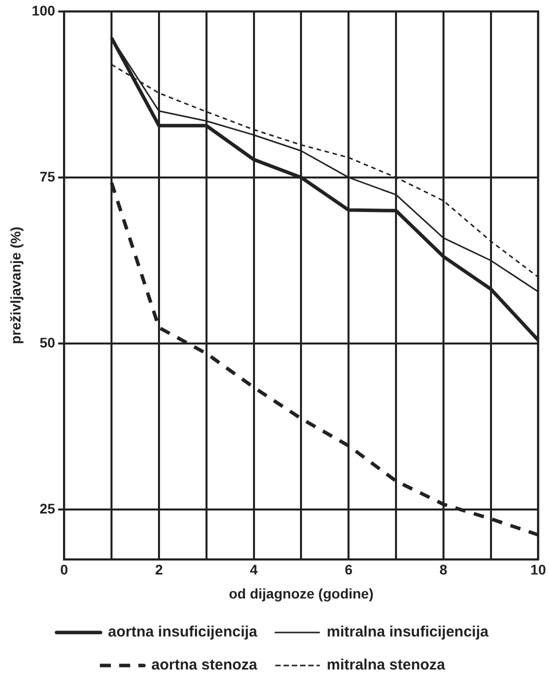  Describe the element at coordinates (386, 665) in the screenshot. I see `legend-label: mitralna stenoza` at that location.